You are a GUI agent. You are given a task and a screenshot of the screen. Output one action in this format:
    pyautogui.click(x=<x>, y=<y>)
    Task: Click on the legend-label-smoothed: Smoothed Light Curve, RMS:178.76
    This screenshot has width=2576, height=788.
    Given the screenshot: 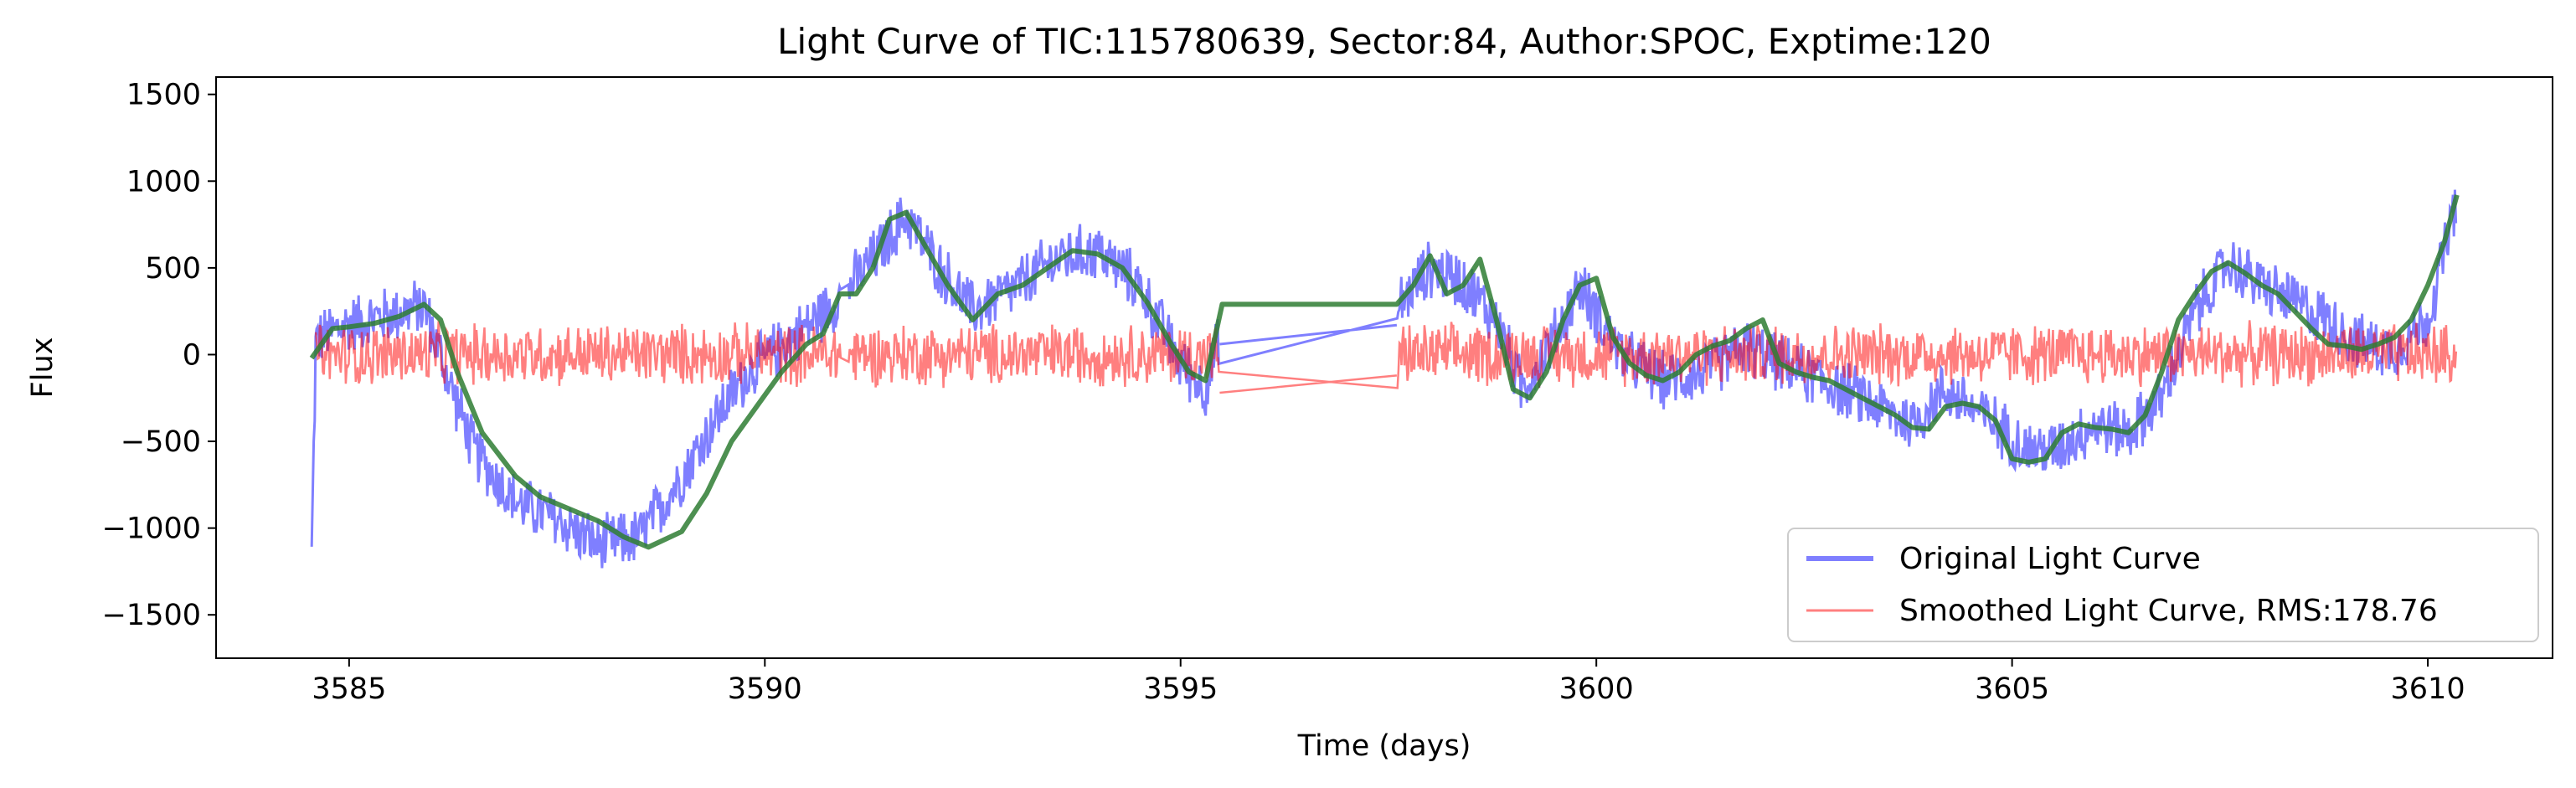 What is the action you would take?
    pyautogui.click(x=2168, y=611)
    